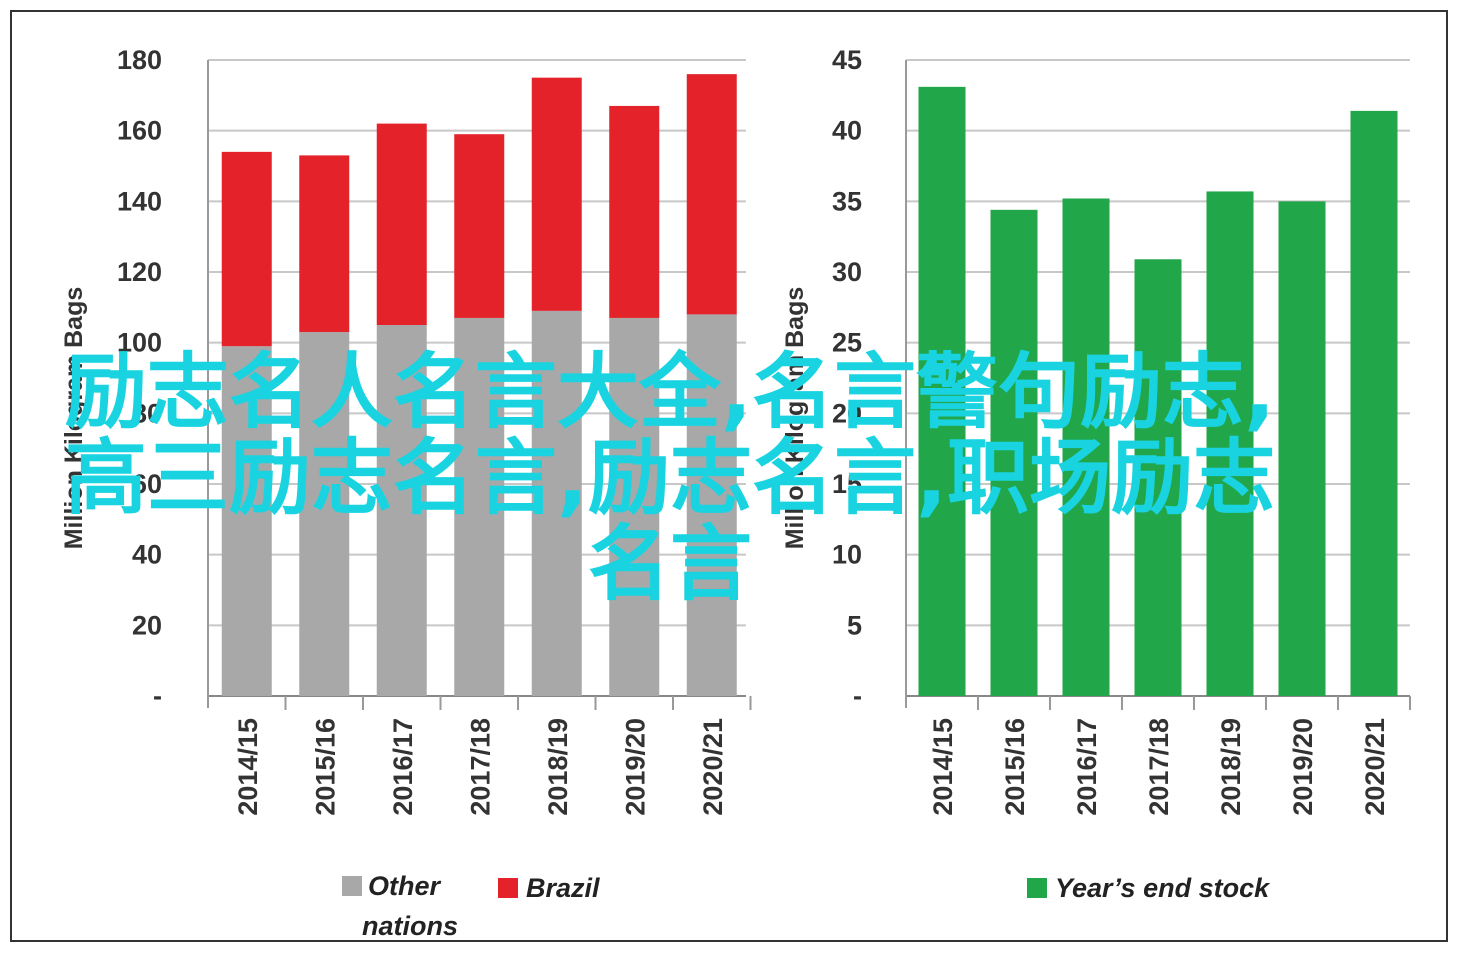 The height and width of the screenshot is (958, 1458). What do you see at coordinates (139, 343) in the screenshot?
I see `y-tick-label: 100` at bounding box center [139, 343].